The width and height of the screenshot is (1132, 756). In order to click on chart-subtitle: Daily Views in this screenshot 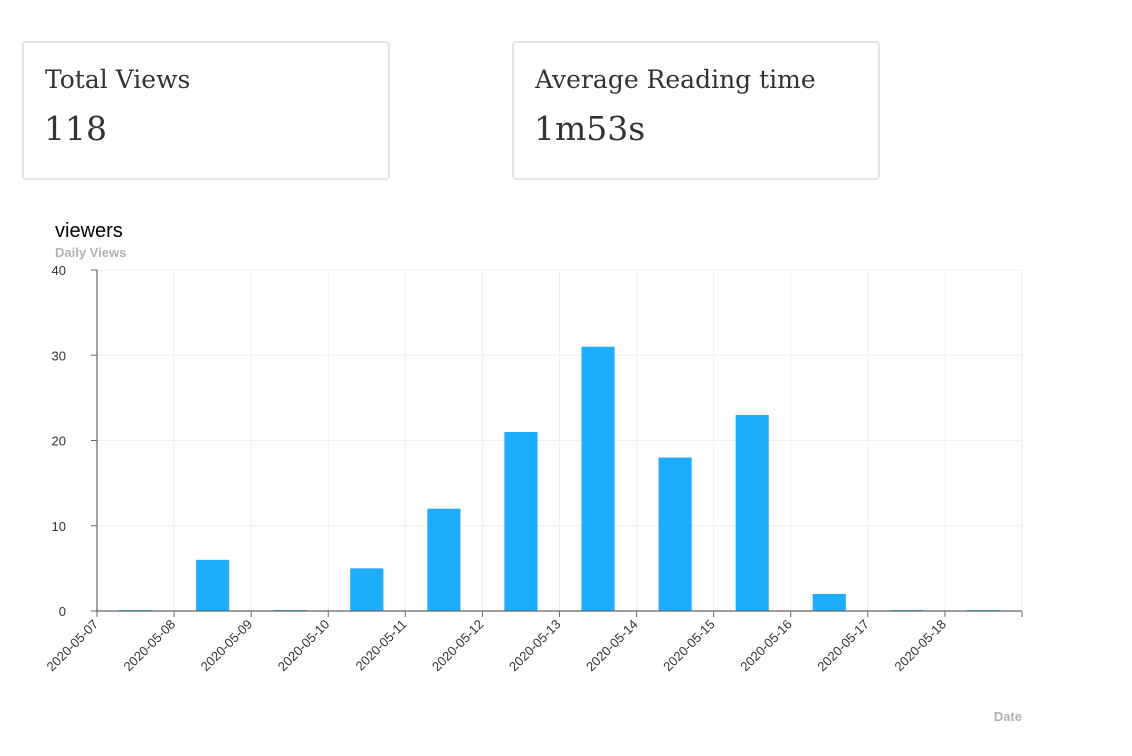, I will do `click(90, 252)`.